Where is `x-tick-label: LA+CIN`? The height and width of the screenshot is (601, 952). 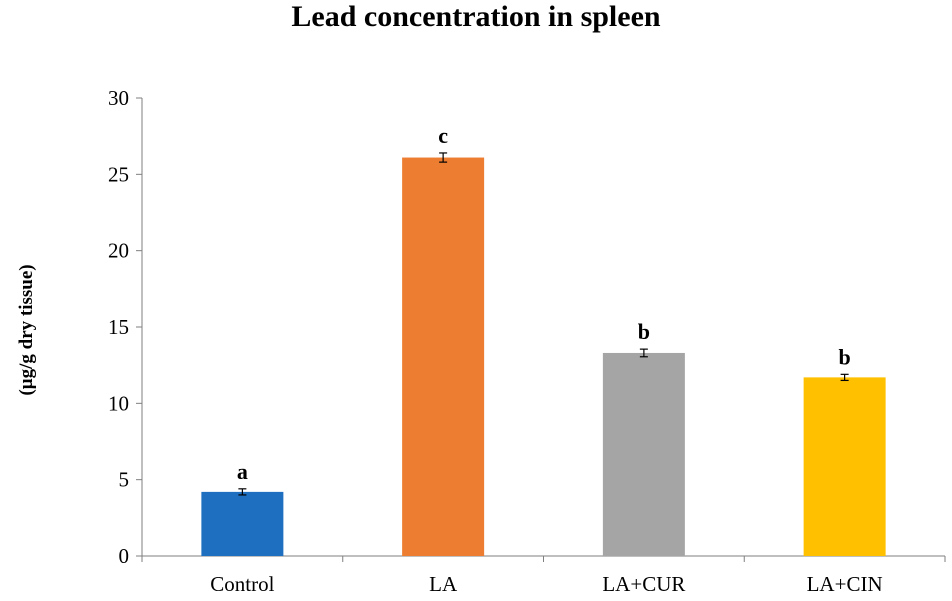 x-tick-label: LA+CIN is located at coordinates (845, 584).